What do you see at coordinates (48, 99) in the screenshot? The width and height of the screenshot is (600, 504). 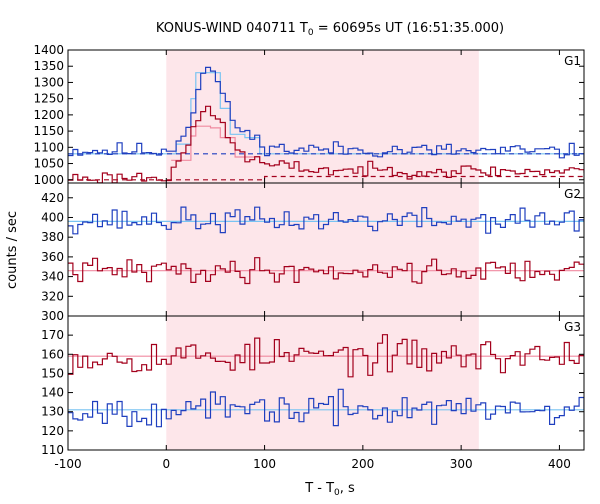 I see `y-tick-label: 1250` at bounding box center [48, 99].